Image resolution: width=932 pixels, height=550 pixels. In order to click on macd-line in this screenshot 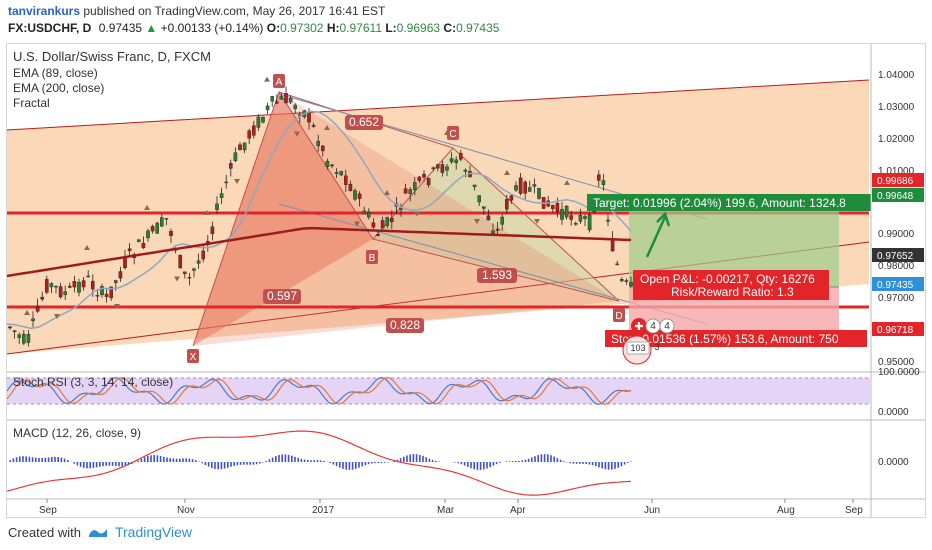, I will do `click(319, 463)`.